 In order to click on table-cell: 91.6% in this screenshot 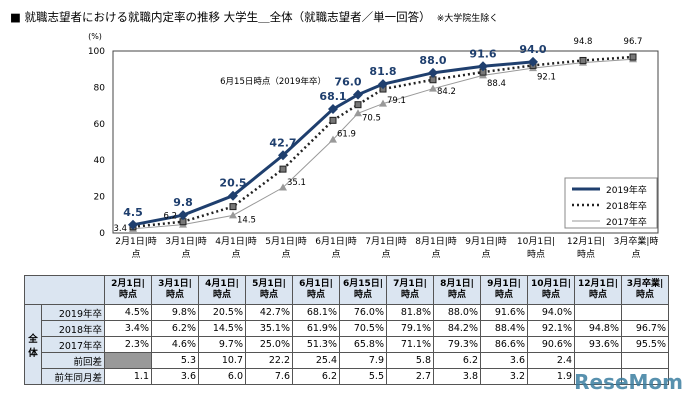, I will do `click(504, 312)`.